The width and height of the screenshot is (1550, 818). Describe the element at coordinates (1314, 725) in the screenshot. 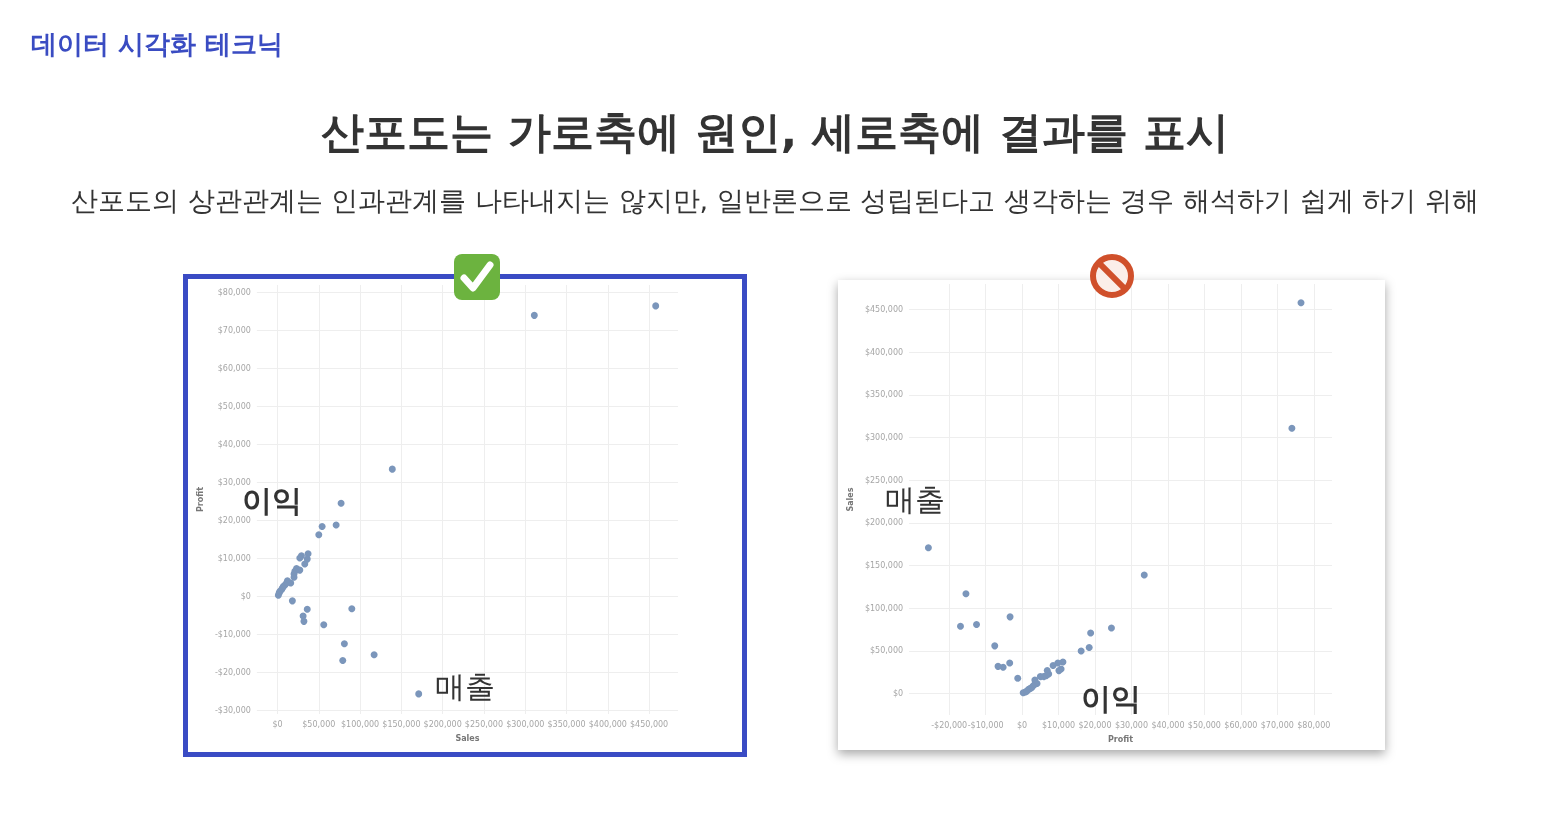

I see `x-tick-label: $80,000` at that location.